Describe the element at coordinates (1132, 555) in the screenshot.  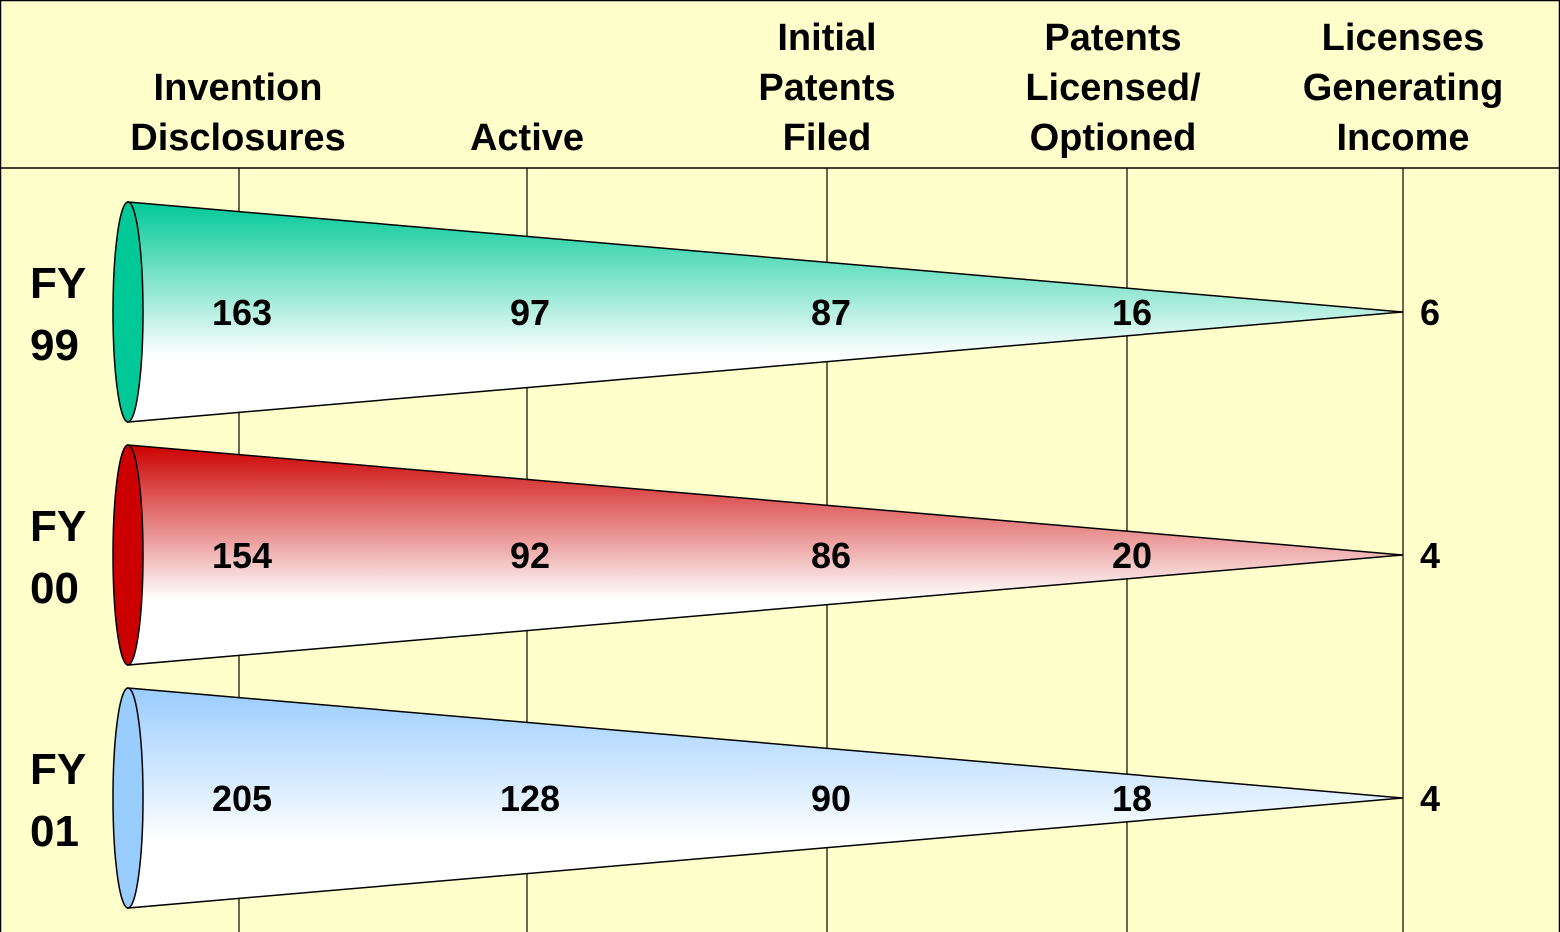
I see `value-label: 20` at that location.